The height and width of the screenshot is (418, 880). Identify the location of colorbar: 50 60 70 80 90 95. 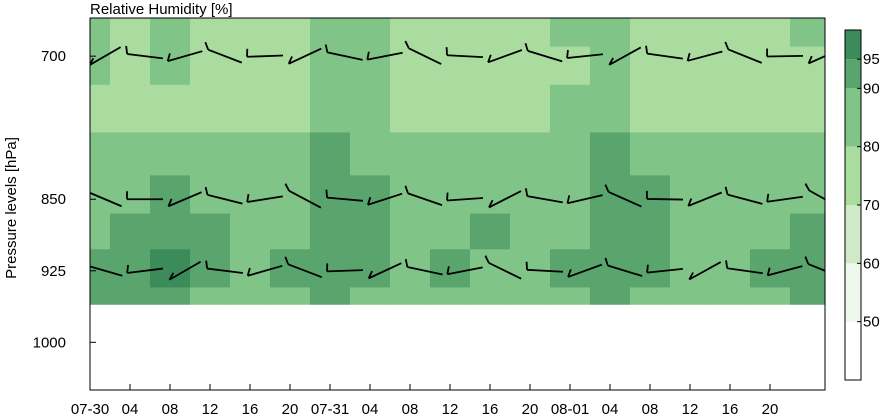
(862, 205).